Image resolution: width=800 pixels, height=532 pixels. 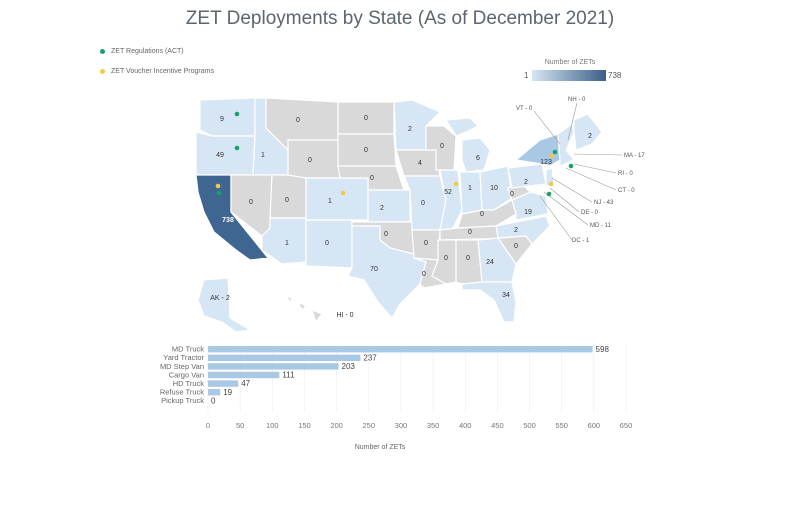 What do you see at coordinates (561, 425) in the screenshot?
I see `x-tick-label-11: 550` at bounding box center [561, 425].